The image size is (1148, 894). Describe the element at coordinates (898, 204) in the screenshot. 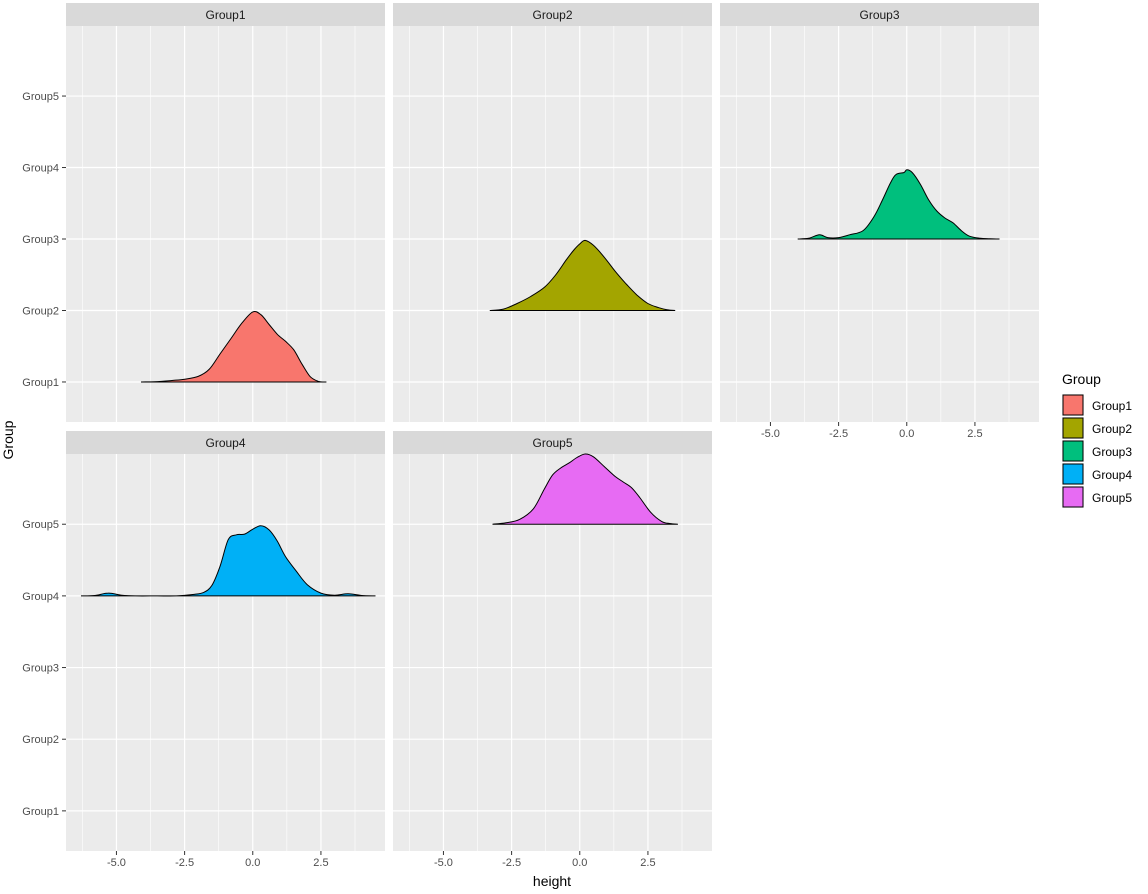

I see `ridge-group3` at that location.